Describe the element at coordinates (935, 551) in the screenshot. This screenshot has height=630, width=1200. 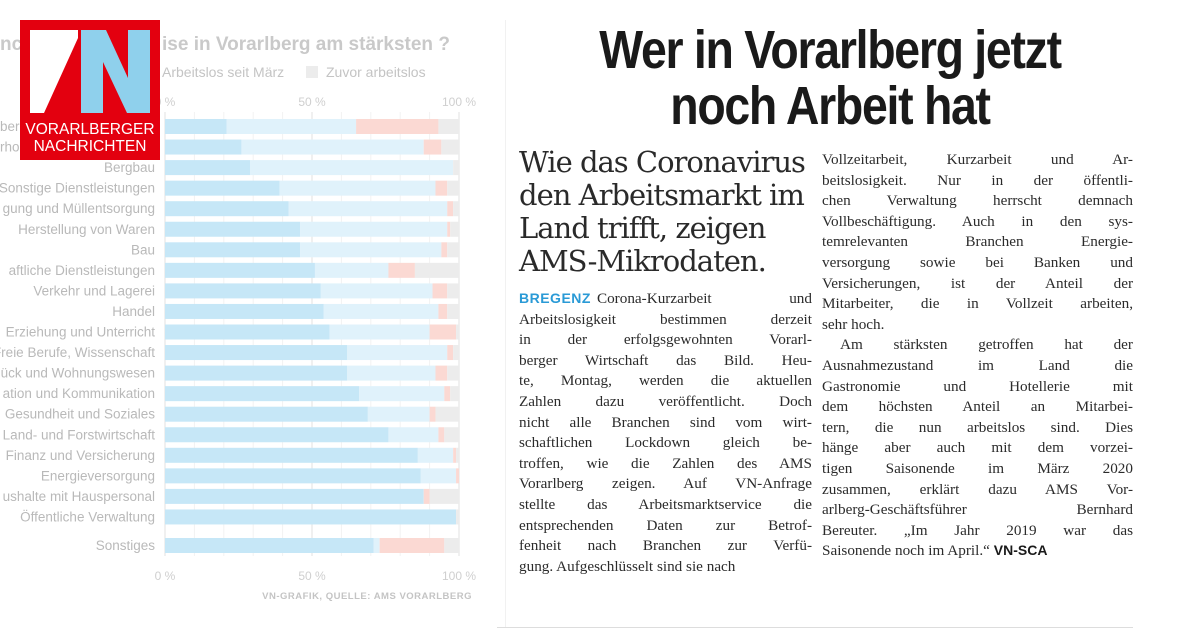
I see `body-line: Saisonende noch im April.“ VN-SCA` at that location.